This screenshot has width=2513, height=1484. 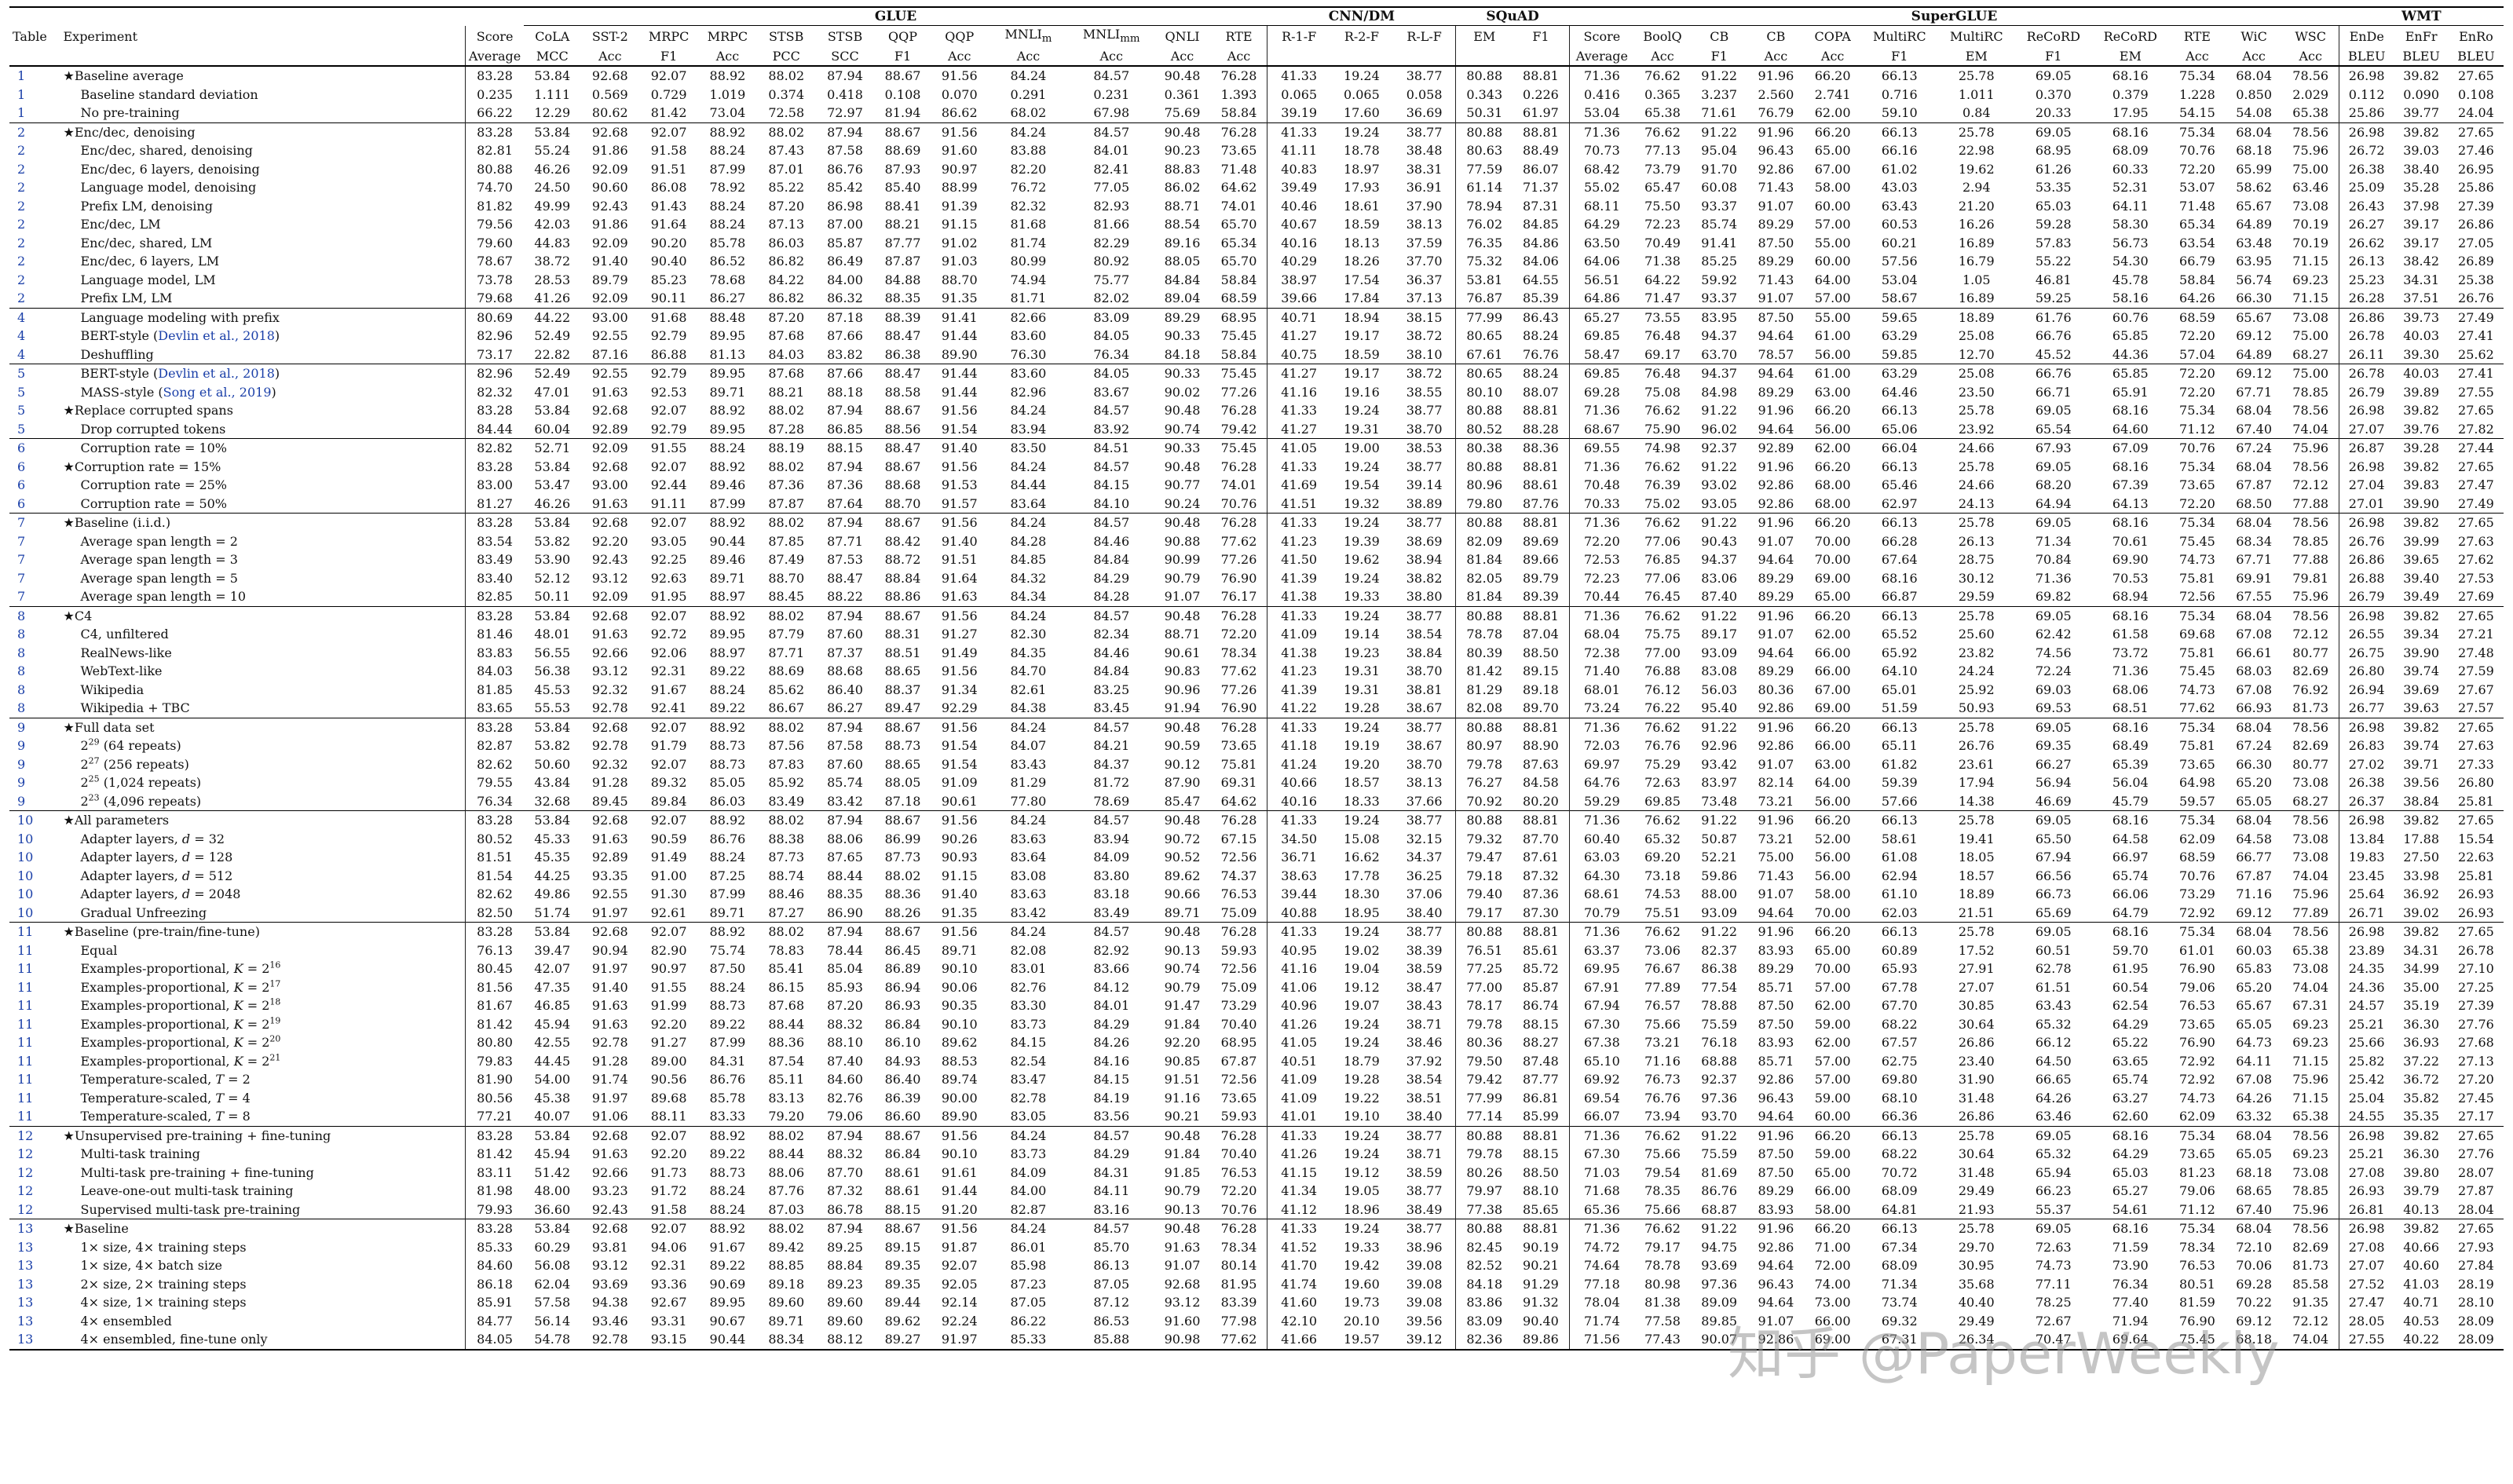 I want to click on score-cell: 88.24, so click(x=1541, y=336).